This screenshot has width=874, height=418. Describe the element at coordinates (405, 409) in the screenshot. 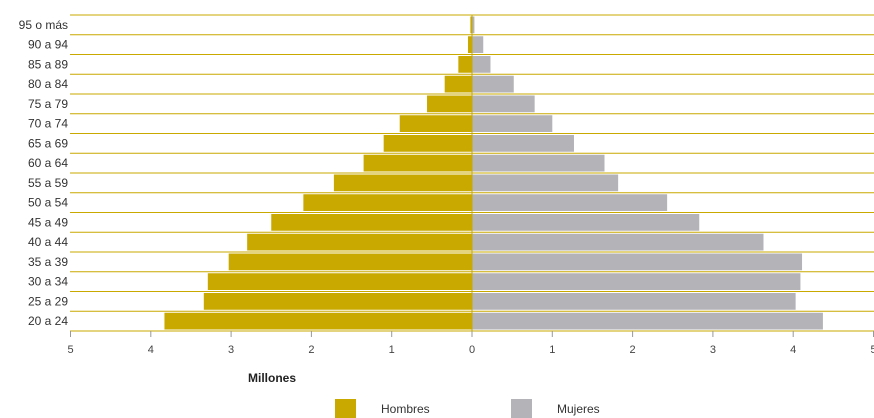

I see `legend-label: Hombres` at that location.